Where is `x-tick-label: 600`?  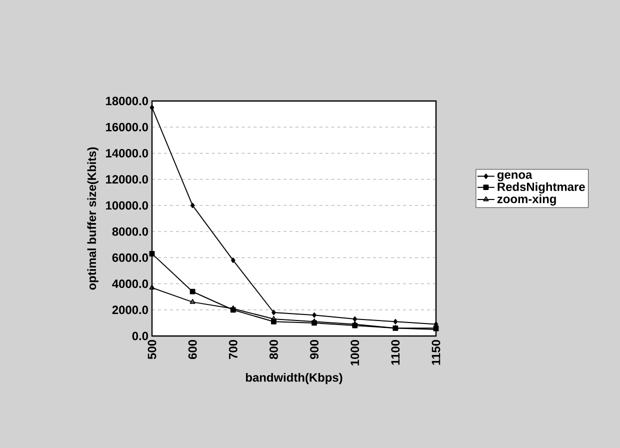
x-tick-label: 600 is located at coordinates (192, 350).